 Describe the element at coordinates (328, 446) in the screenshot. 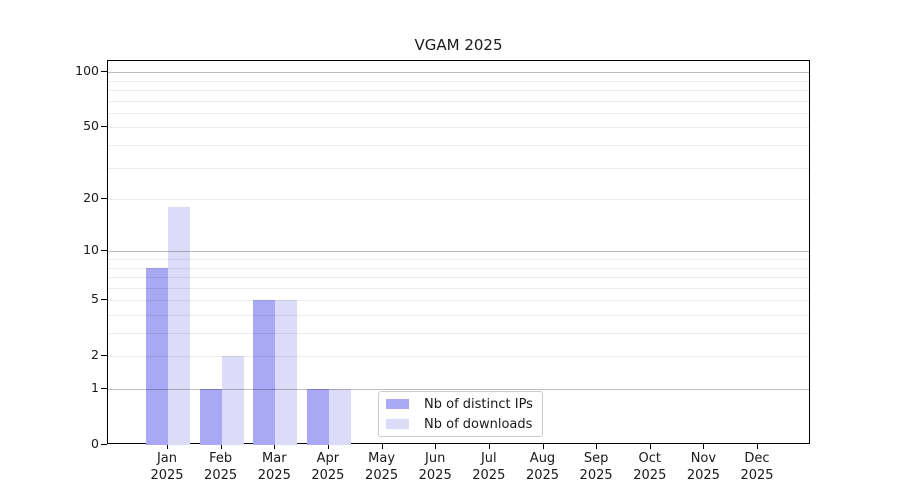

I see `x-tick-apr` at that location.